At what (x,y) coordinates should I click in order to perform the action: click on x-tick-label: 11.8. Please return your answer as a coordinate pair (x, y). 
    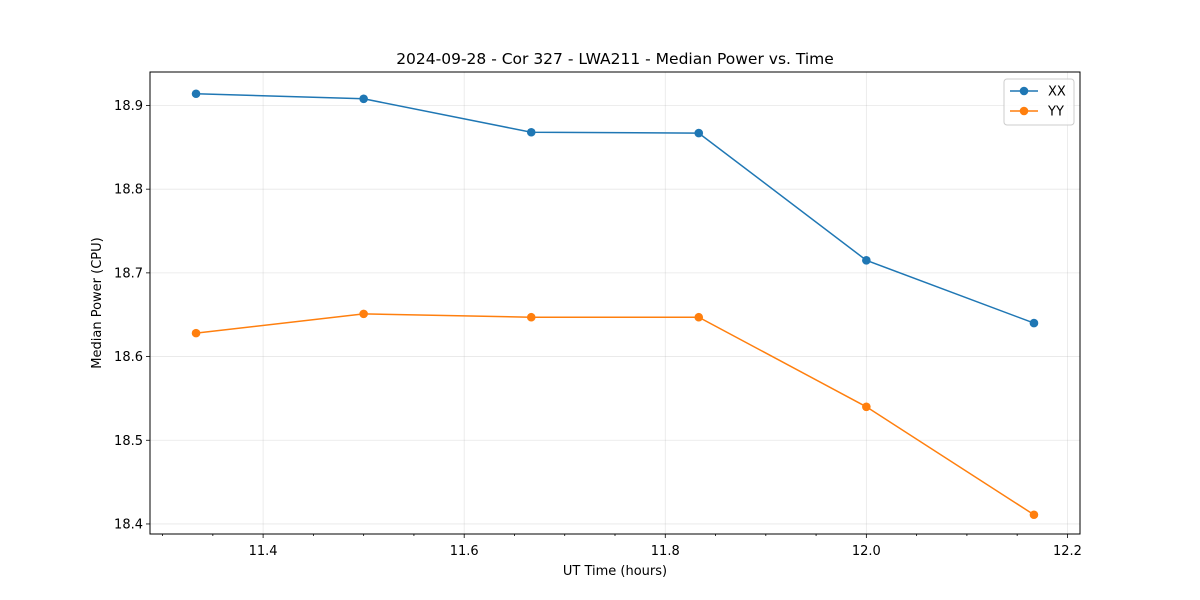
    Looking at the image, I should click on (665, 551).